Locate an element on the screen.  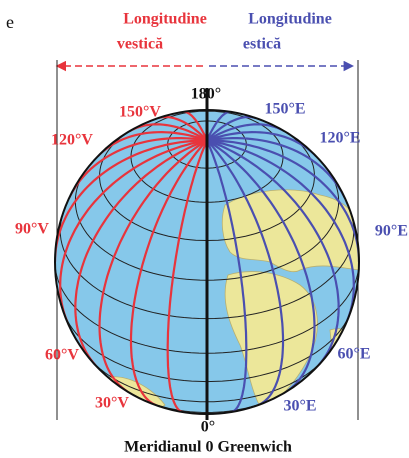
west-label: 60°V is located at coordinates (62, 355).